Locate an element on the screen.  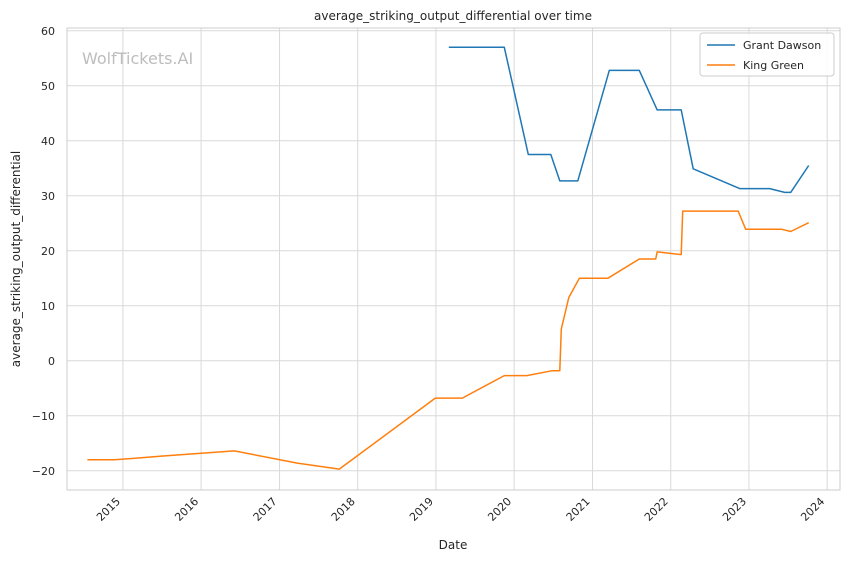
y-tick-label: −10 is located at coordinates (43, 416).